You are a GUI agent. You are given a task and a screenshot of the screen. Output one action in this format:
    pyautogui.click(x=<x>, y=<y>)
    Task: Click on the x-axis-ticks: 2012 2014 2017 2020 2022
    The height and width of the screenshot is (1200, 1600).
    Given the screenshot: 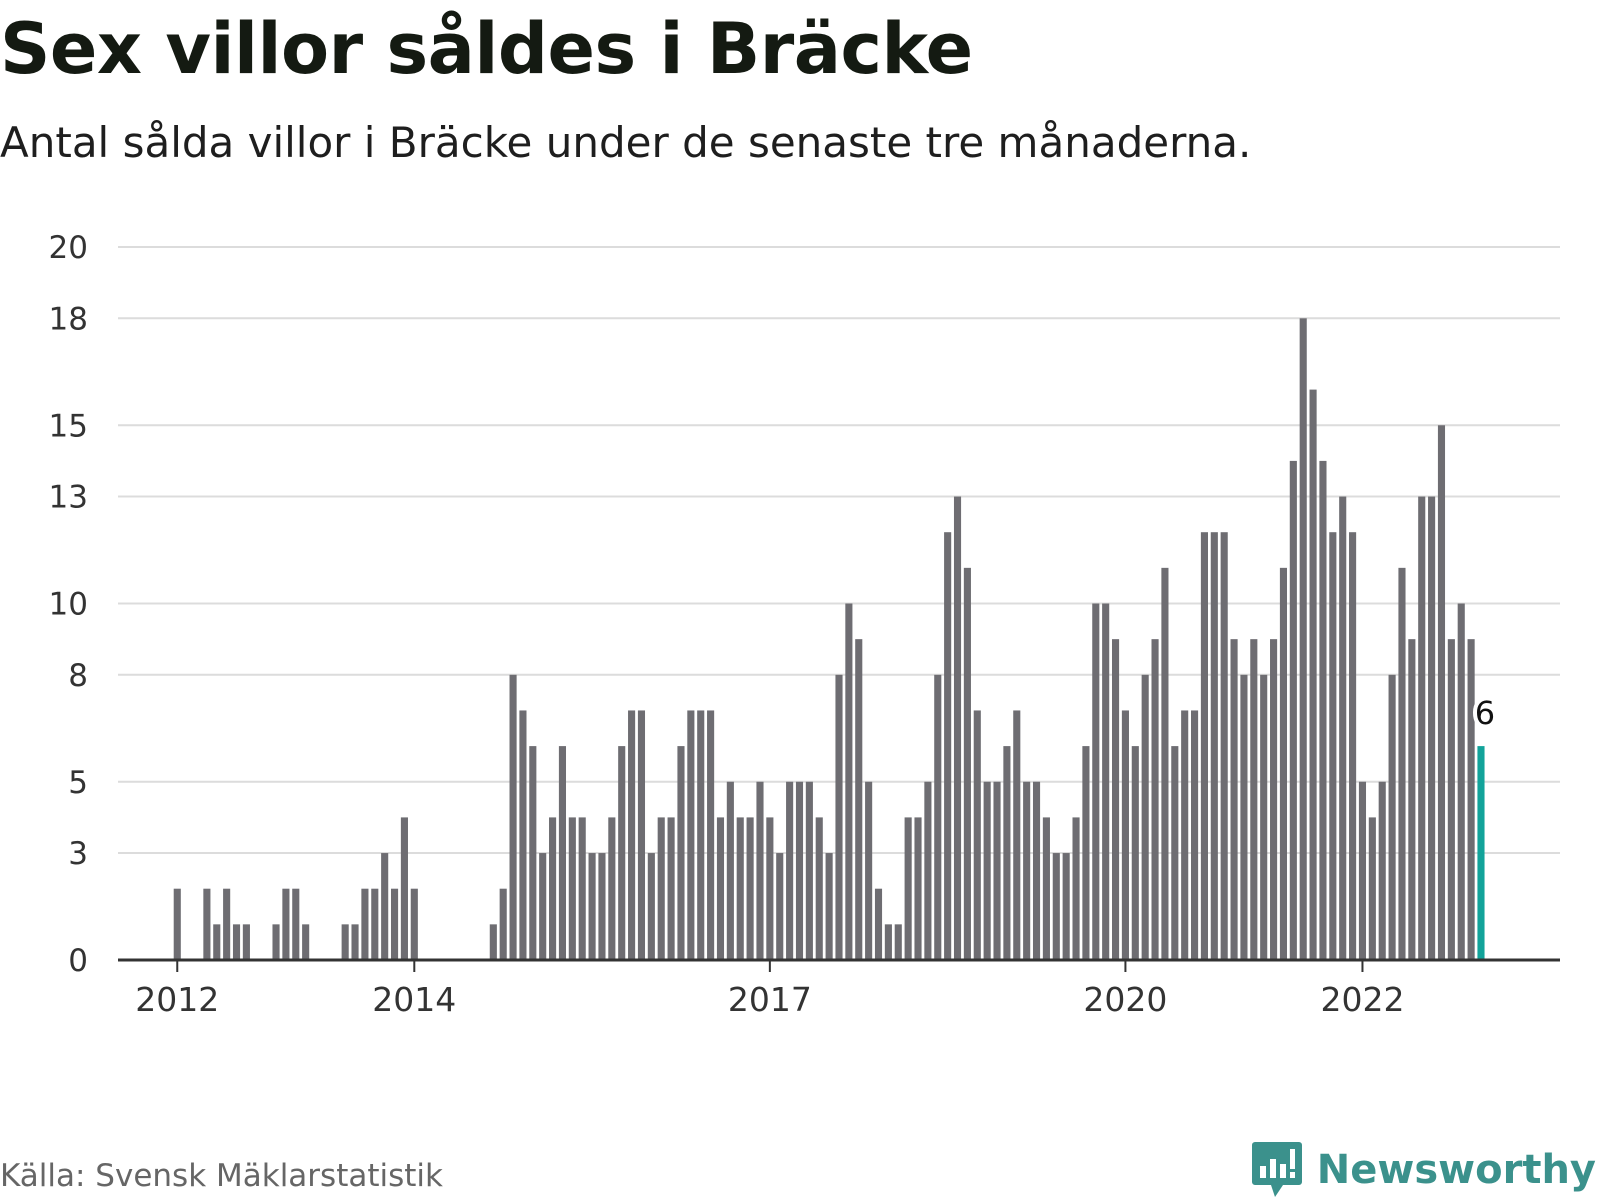 What is the action you would take?
    pyautogui.click(x=769, y=989)
    